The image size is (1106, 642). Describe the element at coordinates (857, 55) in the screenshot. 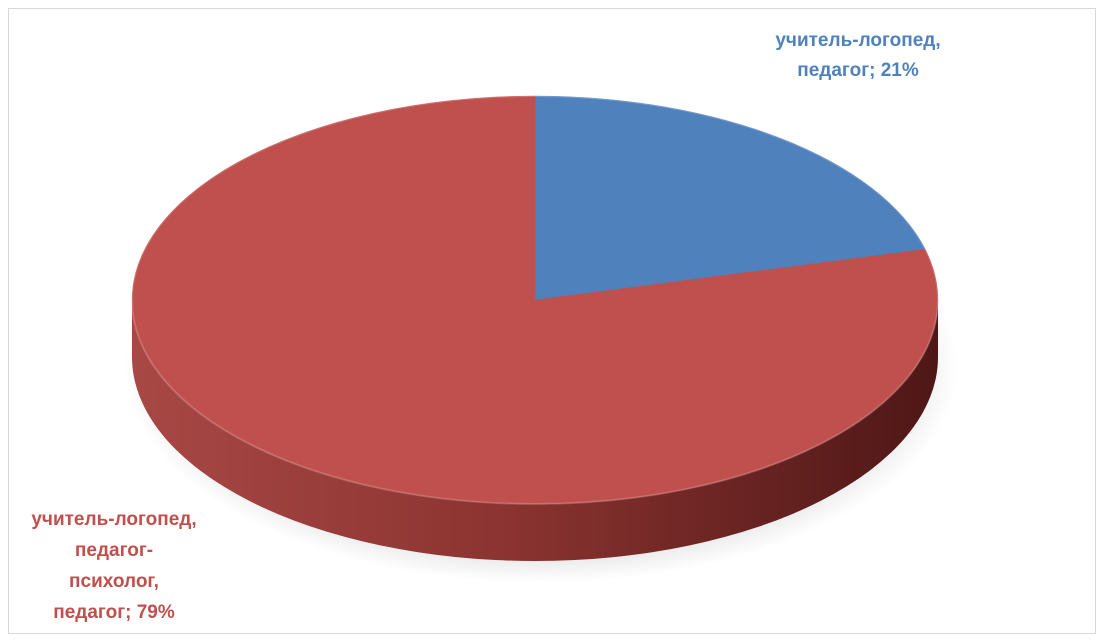

I see `data-label-1: учитель-логопед, педагог; 21%` at that location.